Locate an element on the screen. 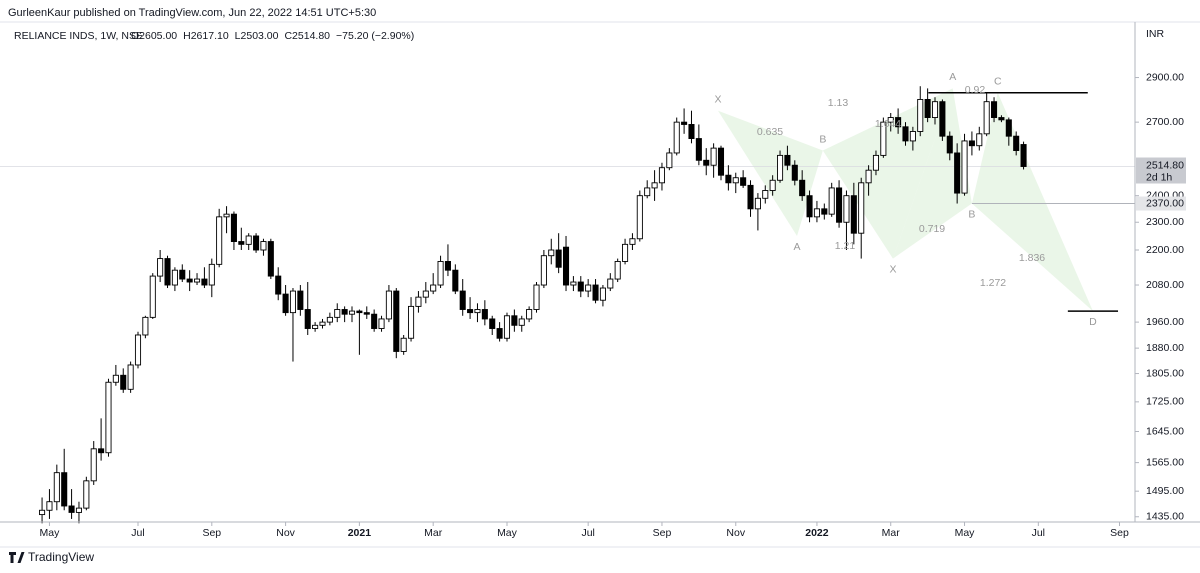 Image resolution: width=1200 pixels, height=573 pixels. y-tick-label: 1435.00 is located at coordinates (1165, 517).